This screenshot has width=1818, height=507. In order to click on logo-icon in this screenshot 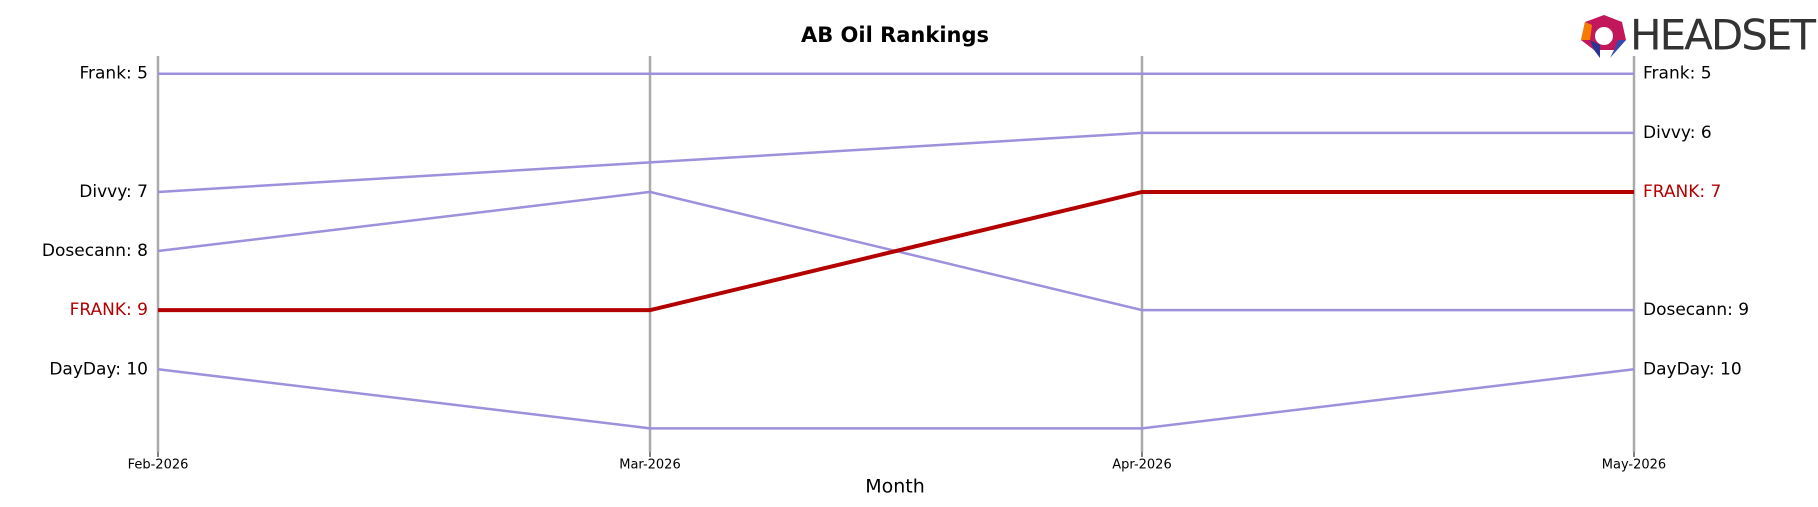, I will do `click(1603, 36)`.